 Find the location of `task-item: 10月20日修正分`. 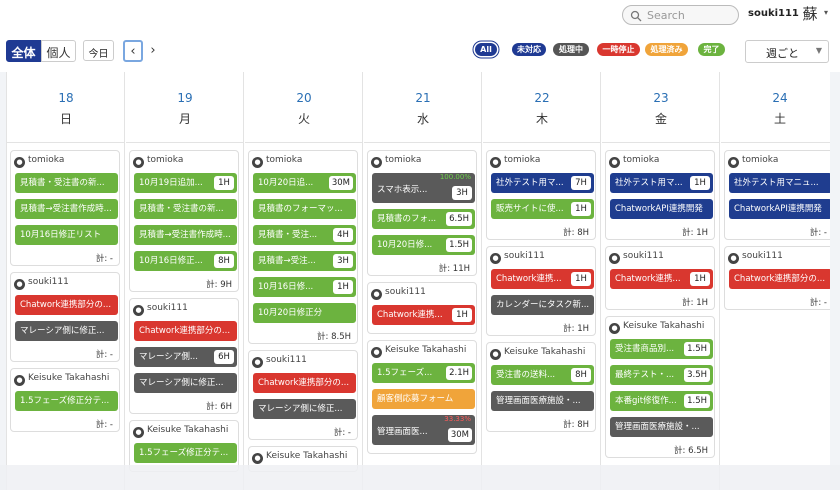

task-item: 10月20日修正分 is located at coordinates (304, 313).